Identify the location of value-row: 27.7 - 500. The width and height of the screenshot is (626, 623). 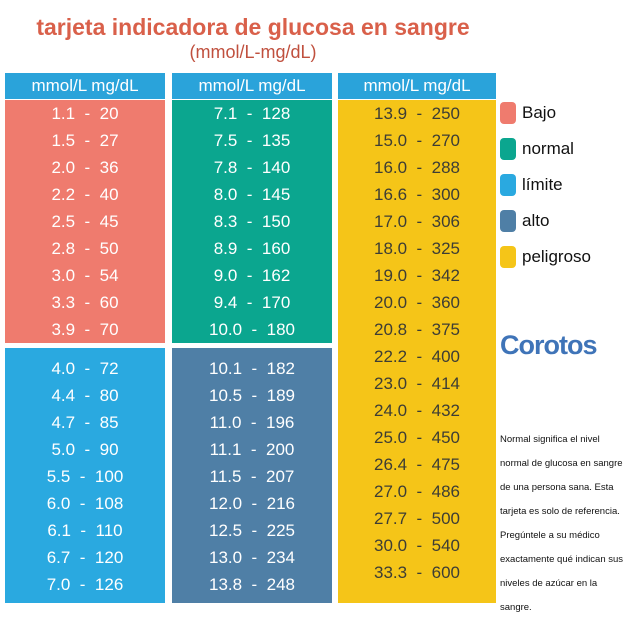
(416, 518).